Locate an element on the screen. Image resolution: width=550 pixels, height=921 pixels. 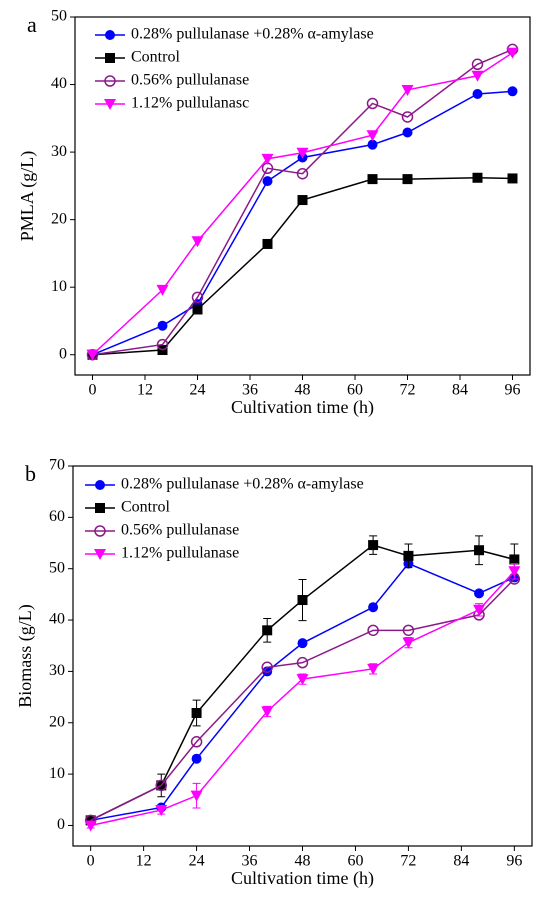
panel-label: a is located at coordinates (32, 24).